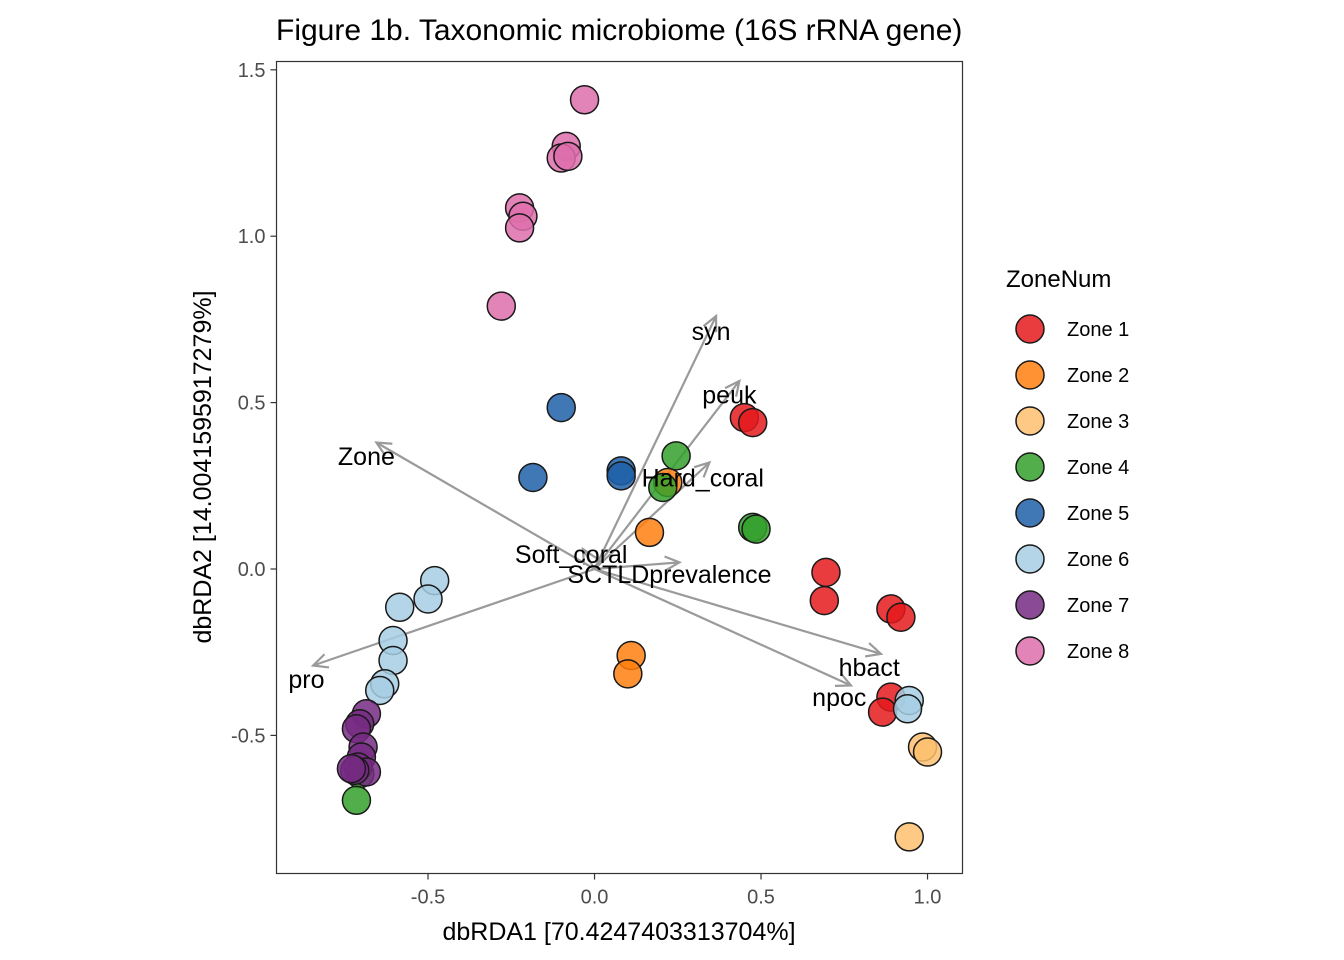 The image size is (1344, 960). I want to click on legend-item: Zone 3, so click(1072, 421).